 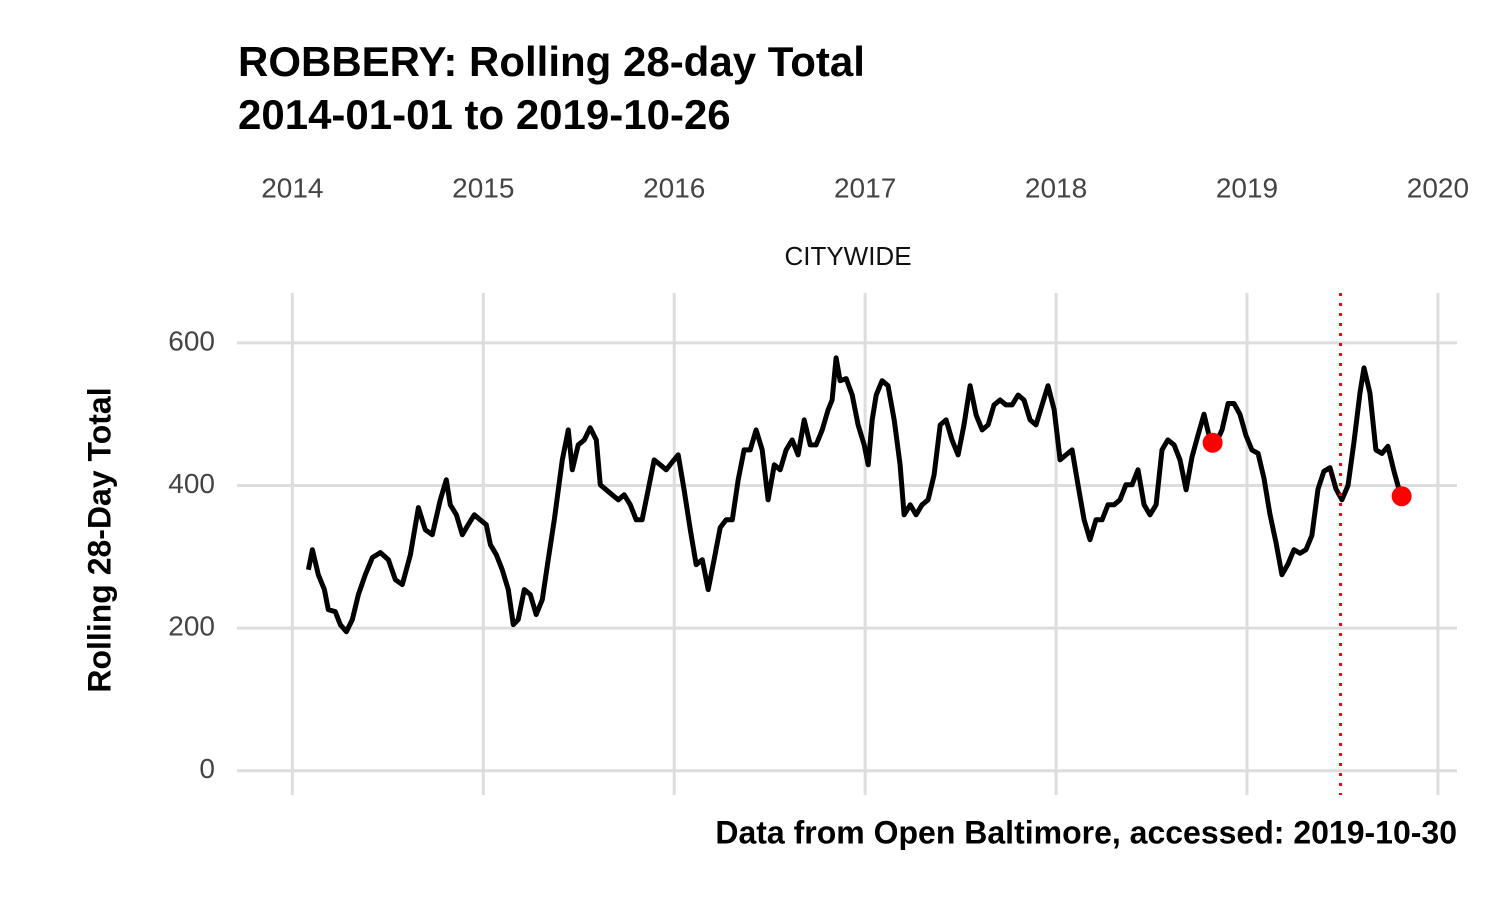 I want to click on y-tick-label: 600, so click(x=191, y=340).